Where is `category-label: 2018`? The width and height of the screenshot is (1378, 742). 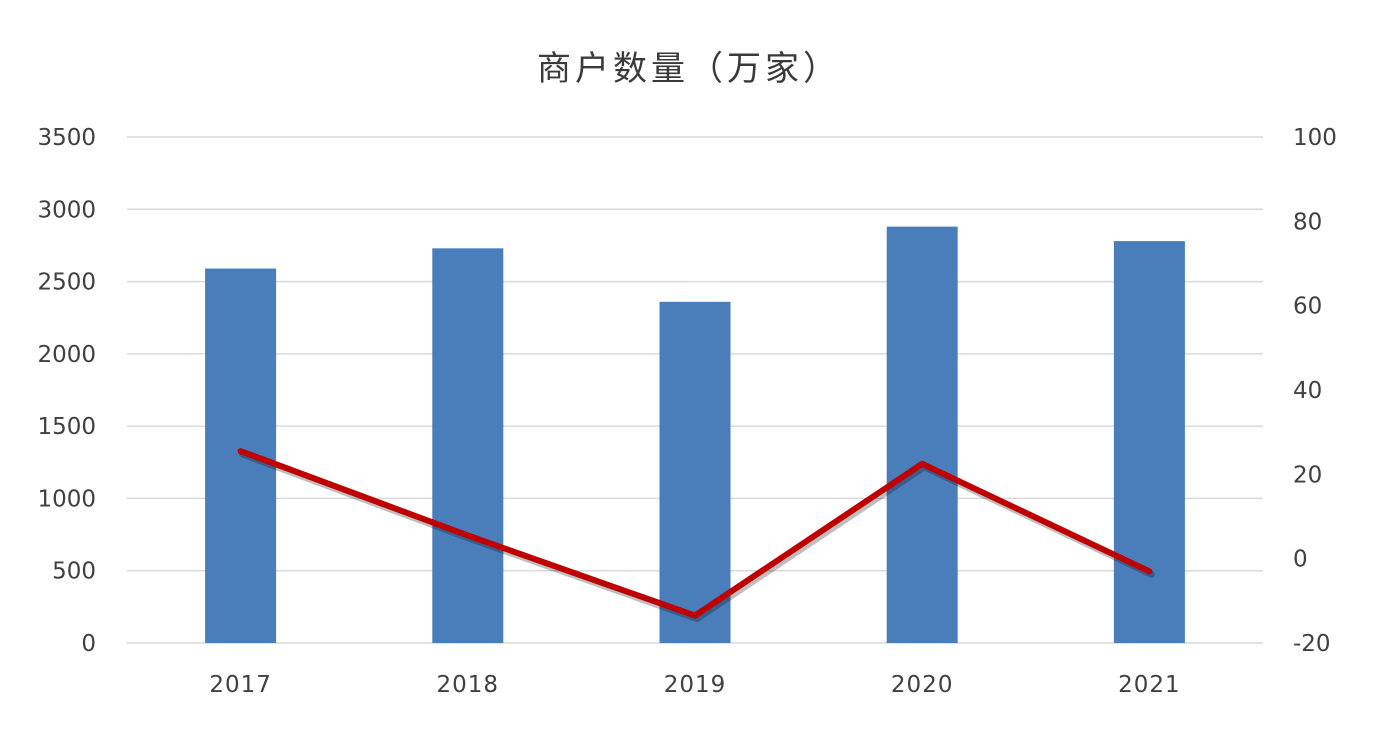 category-label: 2018 is located at coordinates (468, 685).